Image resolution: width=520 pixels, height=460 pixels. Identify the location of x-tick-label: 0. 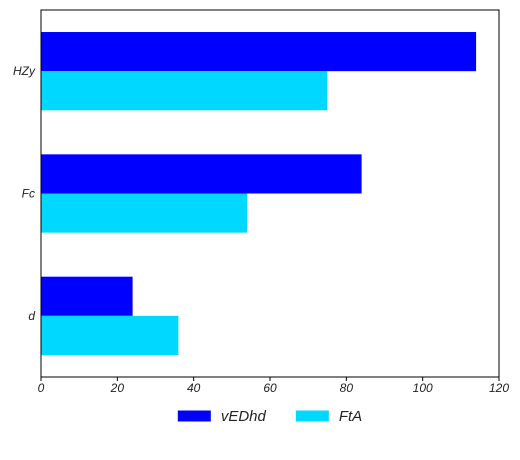
(41, 388).